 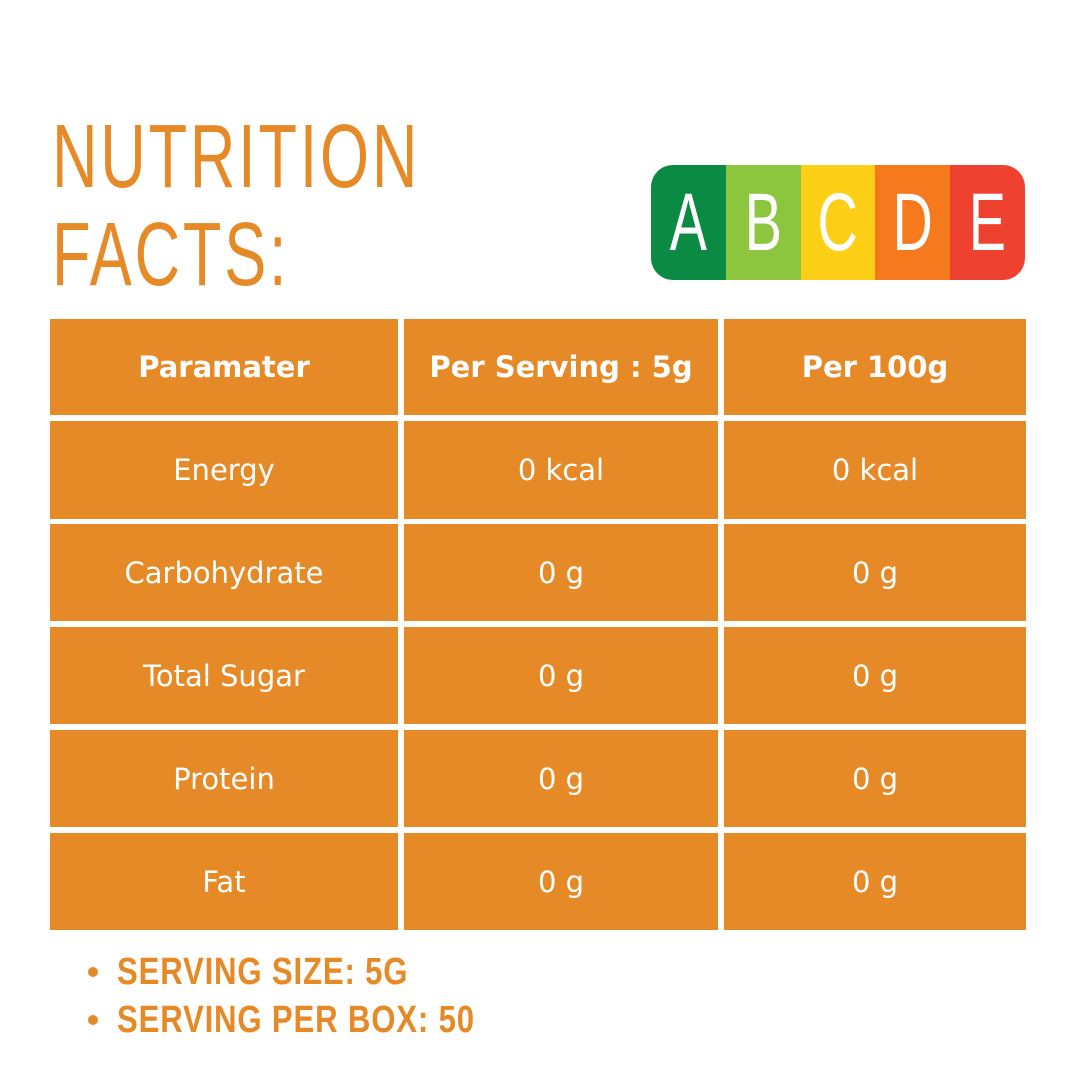 I want to click on note: SERVING SIZE: 5G, so click(x=280, y=972).